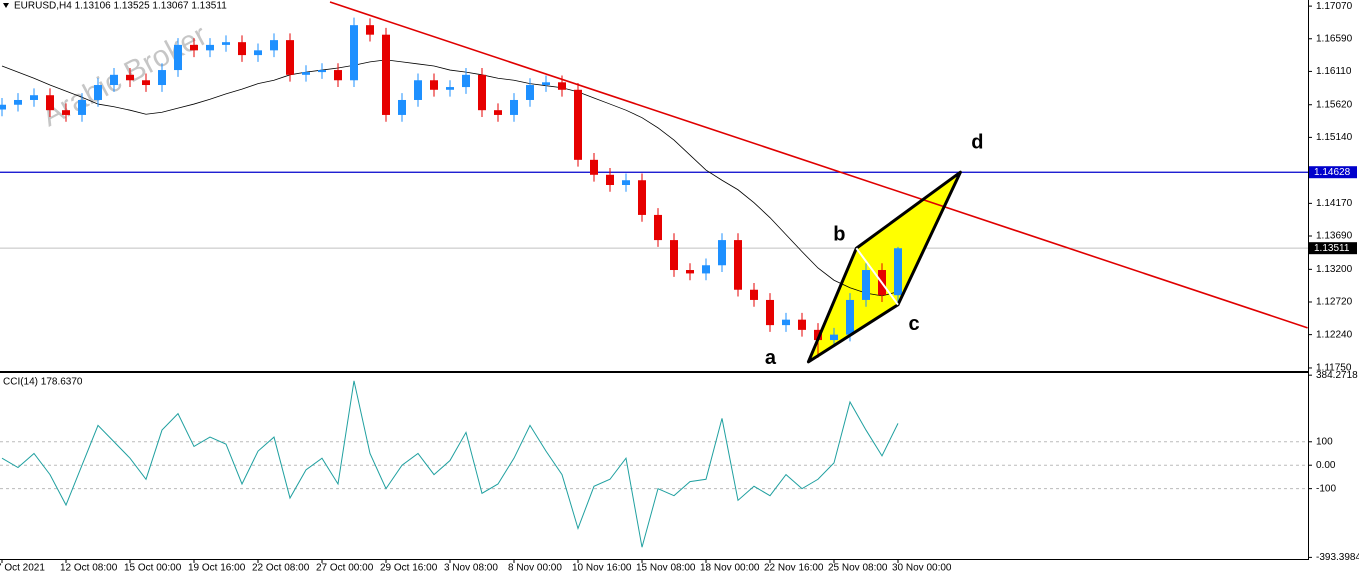 Image resolution: width=1359 pixels, height=581 pixels. Describe the element at coordinates (858, 568) in the screenshot. I see `x-tick-label: 25 Nov 08:00` at that location.